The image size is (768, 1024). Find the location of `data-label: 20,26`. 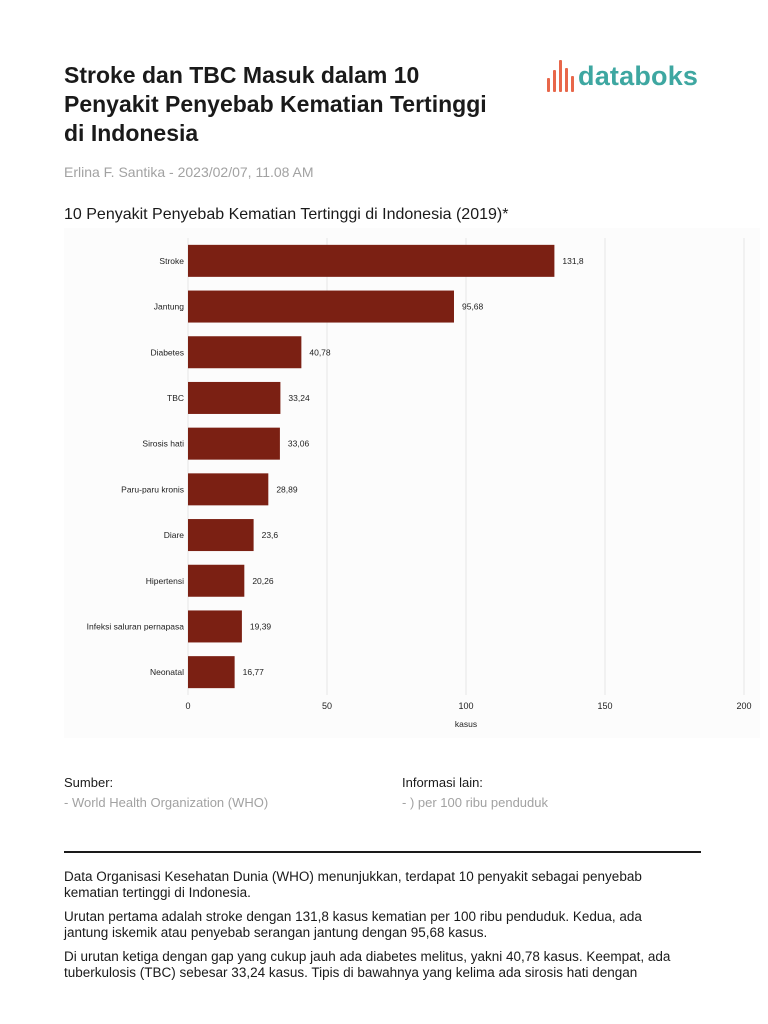

data-label: 20,26 is located at coordinates (263, 581).